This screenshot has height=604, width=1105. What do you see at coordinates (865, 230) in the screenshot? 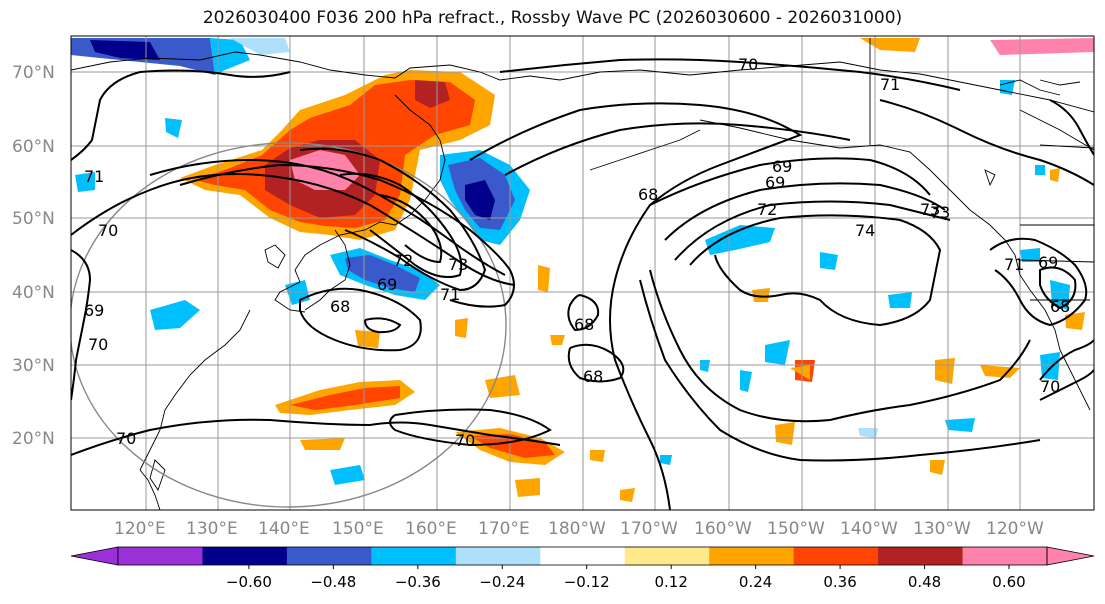
I see `contour-label: 74` at bounding box center [865, 230].